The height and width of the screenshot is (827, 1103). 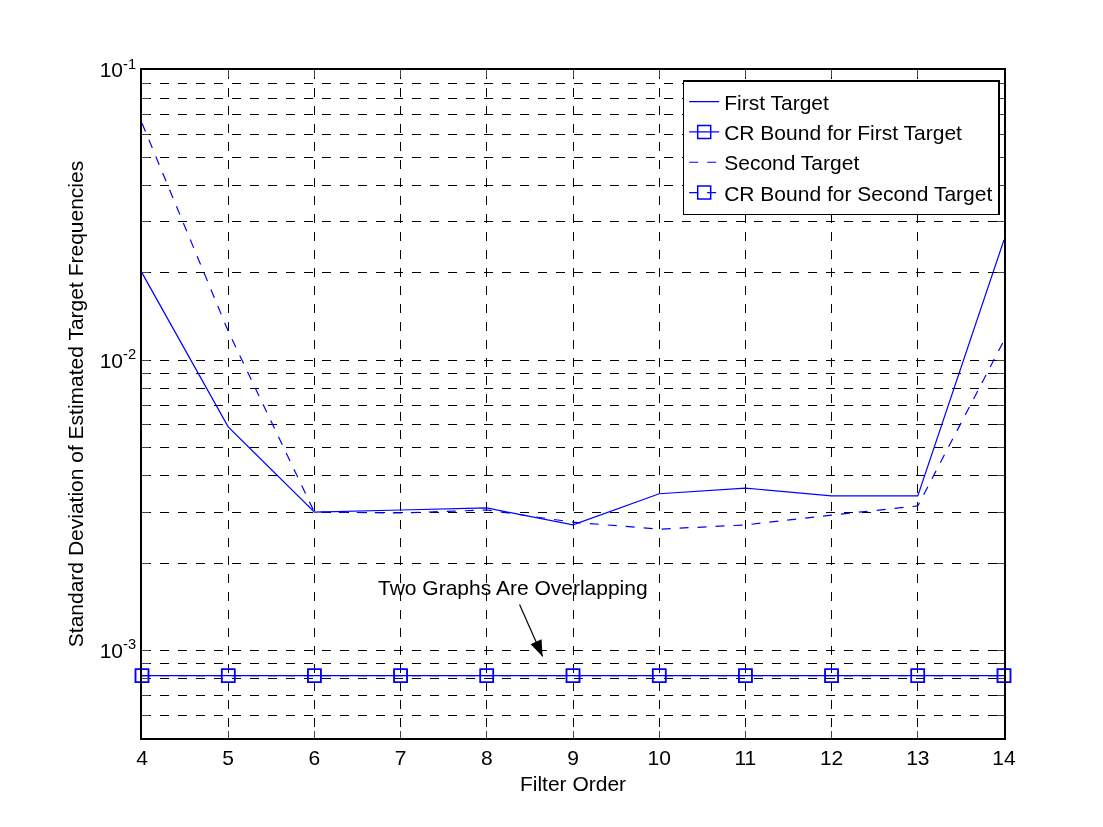 I want to click on x-tick-label: 5, so click(x=228, y=757).